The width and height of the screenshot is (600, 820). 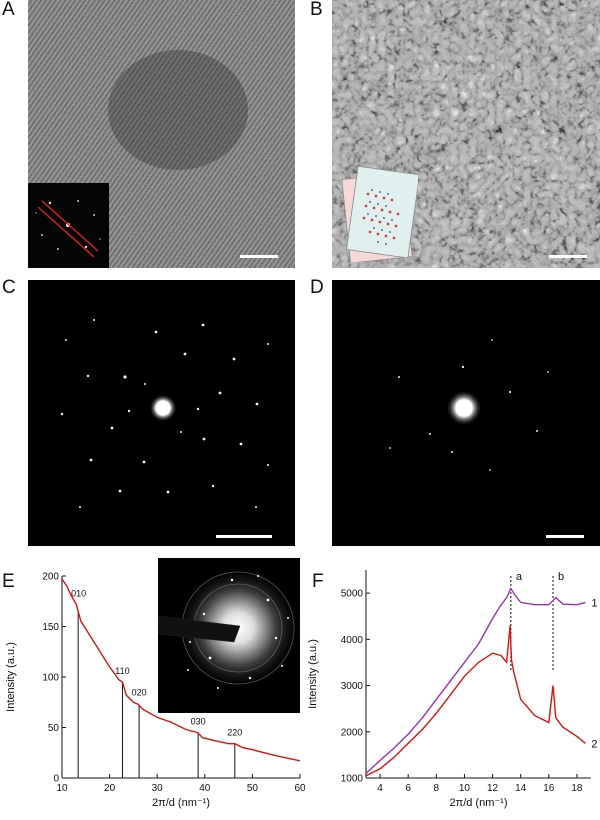 I want to click on scale-bar-d, so click(x=565, y=536).